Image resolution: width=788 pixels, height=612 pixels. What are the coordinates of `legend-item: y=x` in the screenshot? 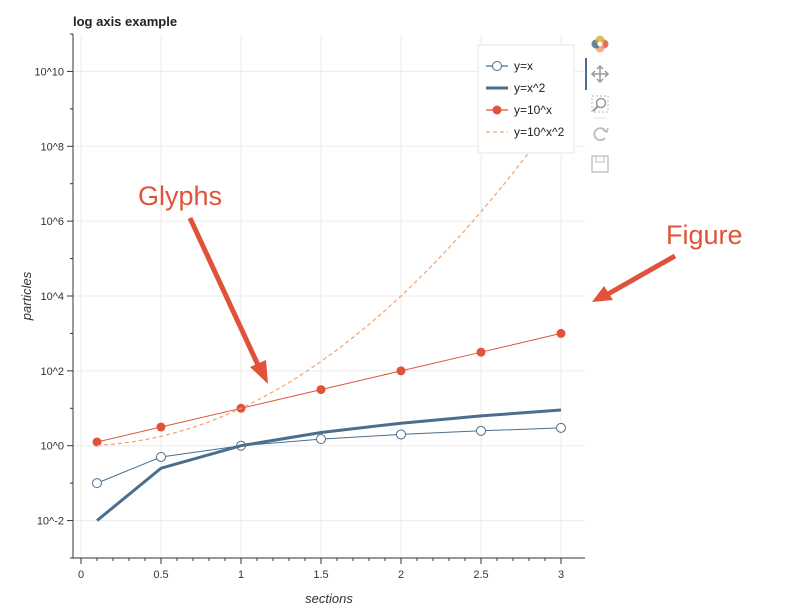 It's located at (509, 66).